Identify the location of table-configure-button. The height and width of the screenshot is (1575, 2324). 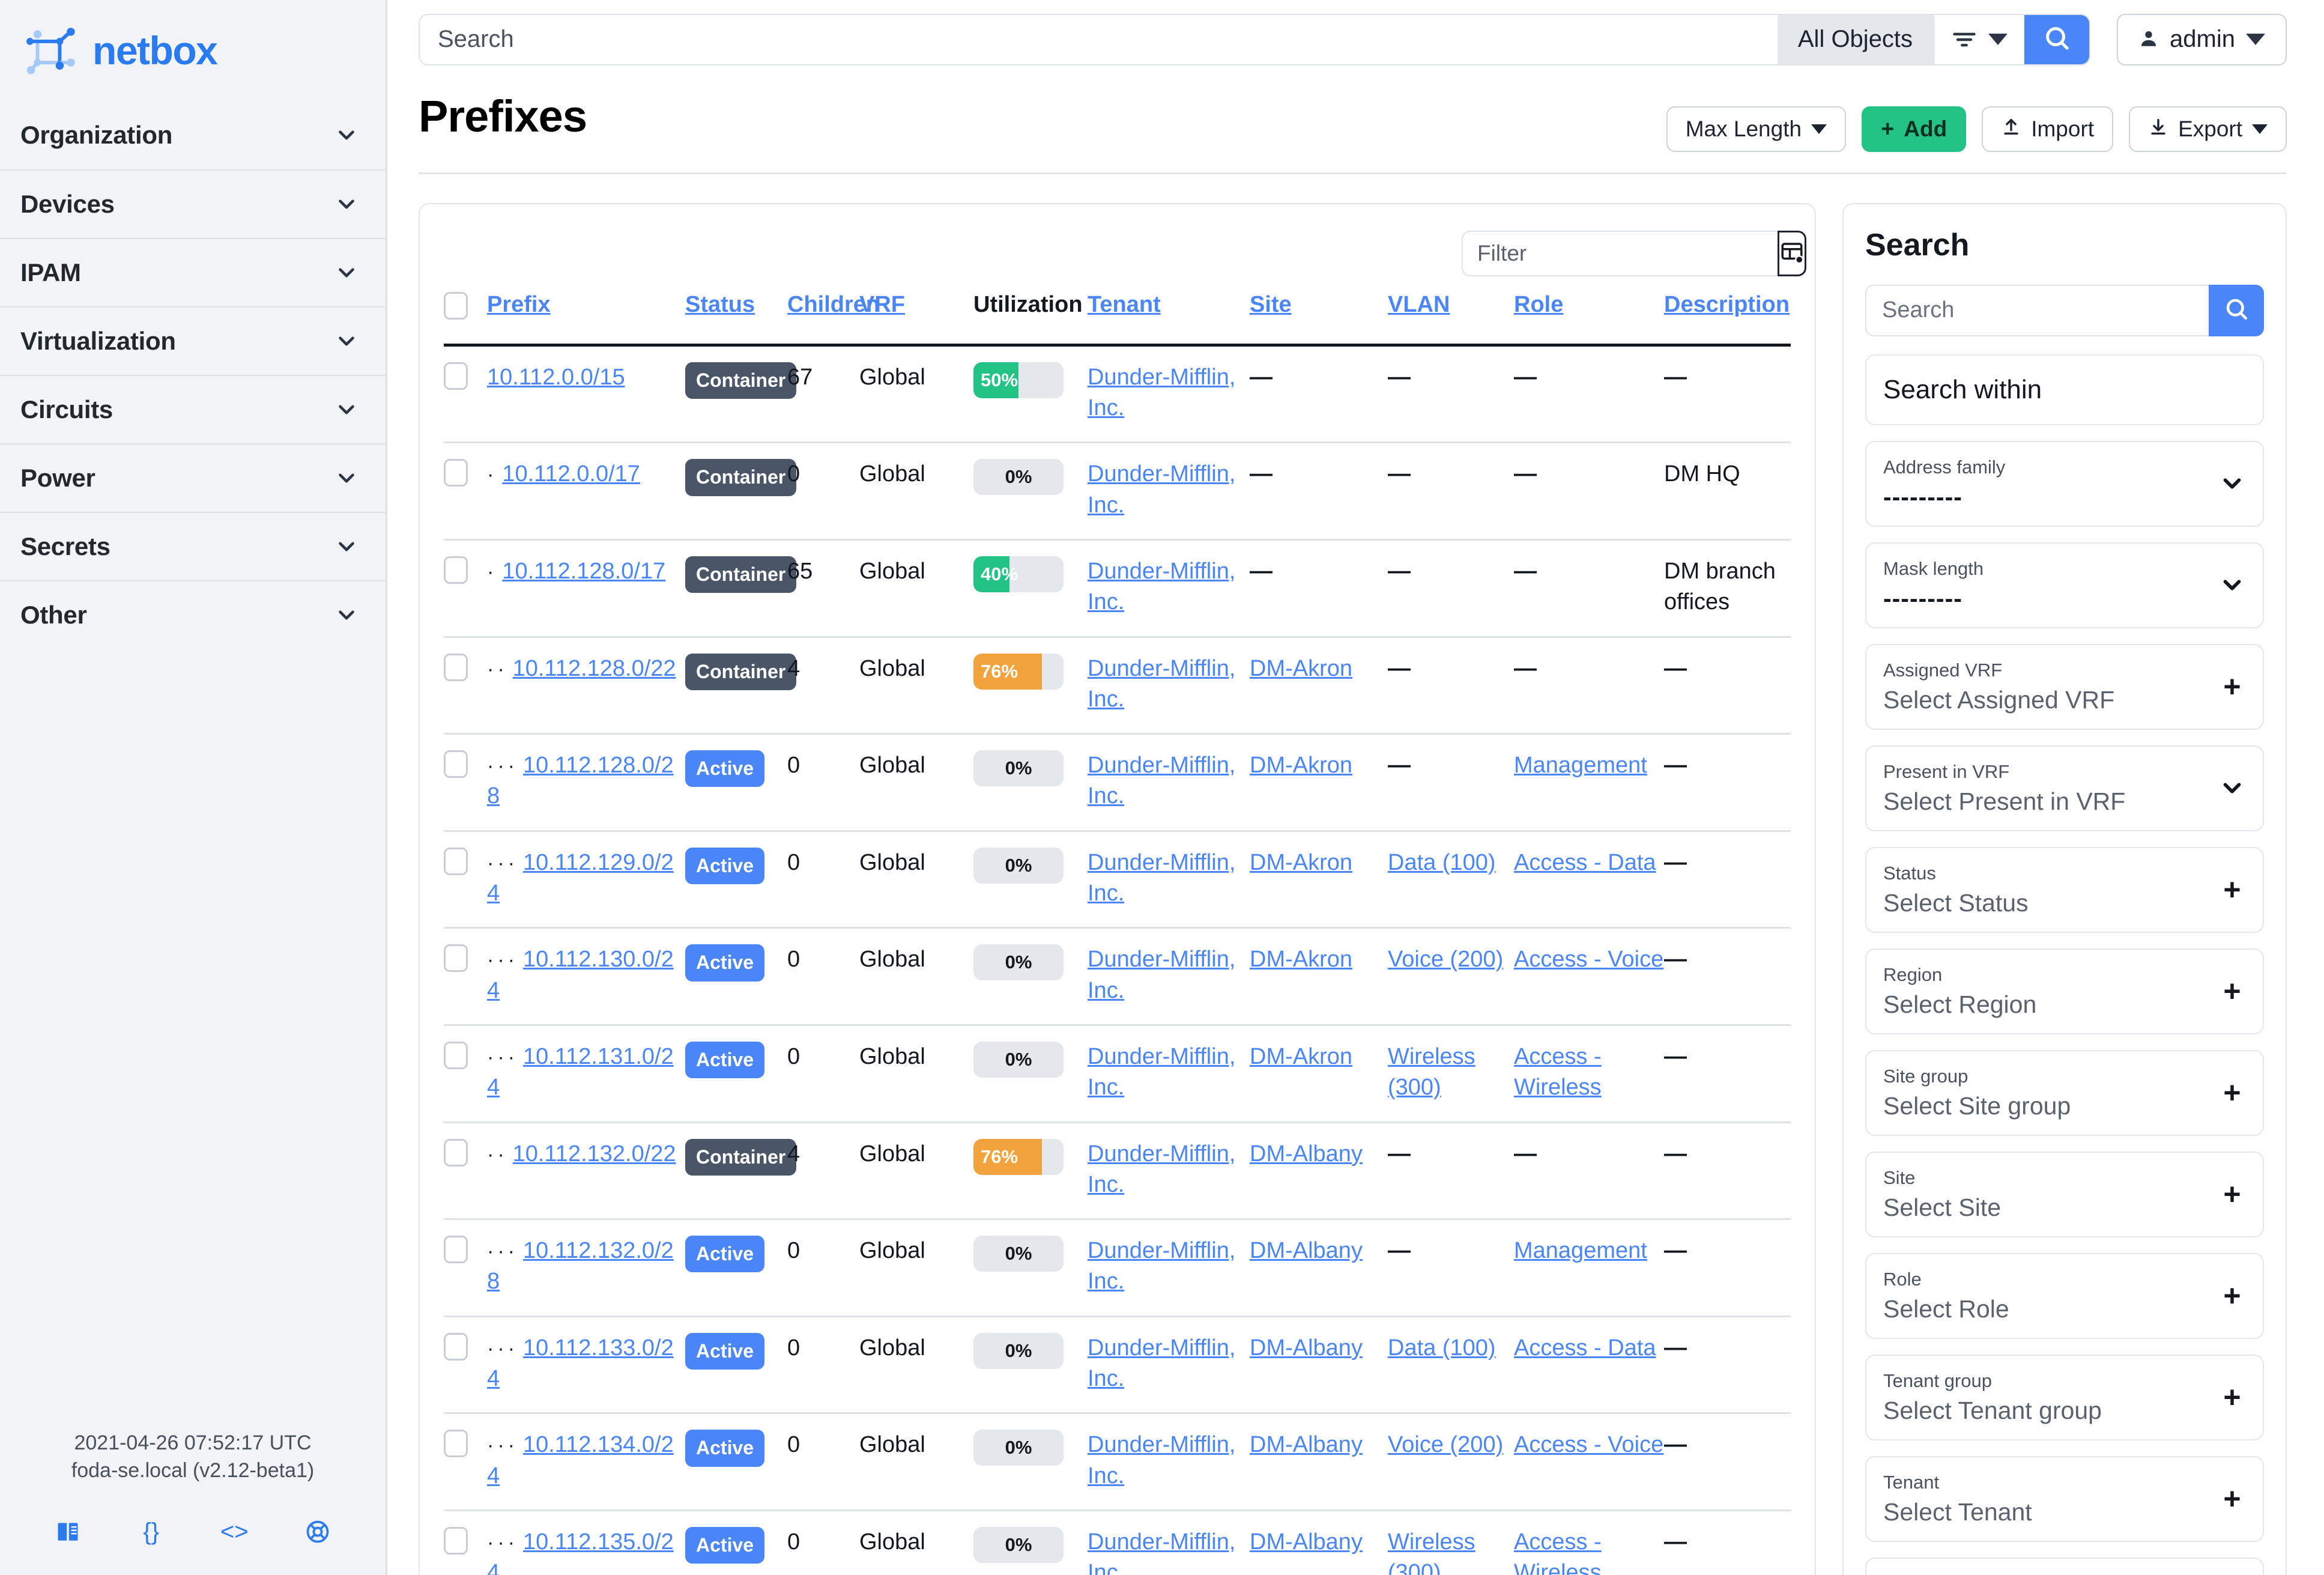
(1792, 253).